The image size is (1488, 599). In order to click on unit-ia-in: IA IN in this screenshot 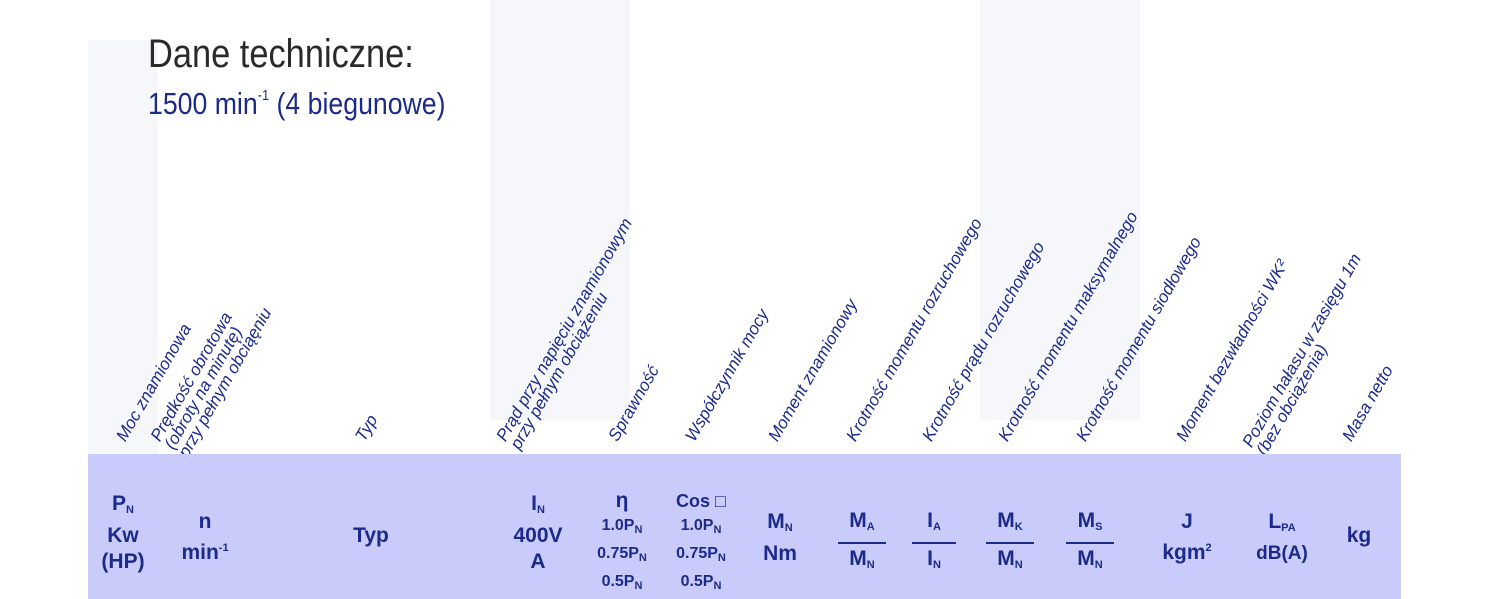, I will do `click(934, 543)`.